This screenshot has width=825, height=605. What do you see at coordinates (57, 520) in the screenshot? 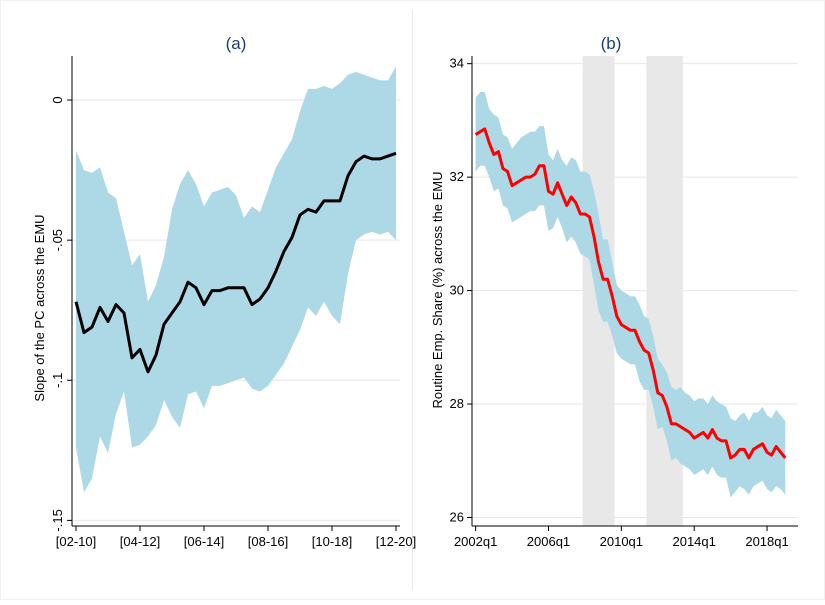
I see `y-tick-label-3: -.15` at bounding box center [57, 520].